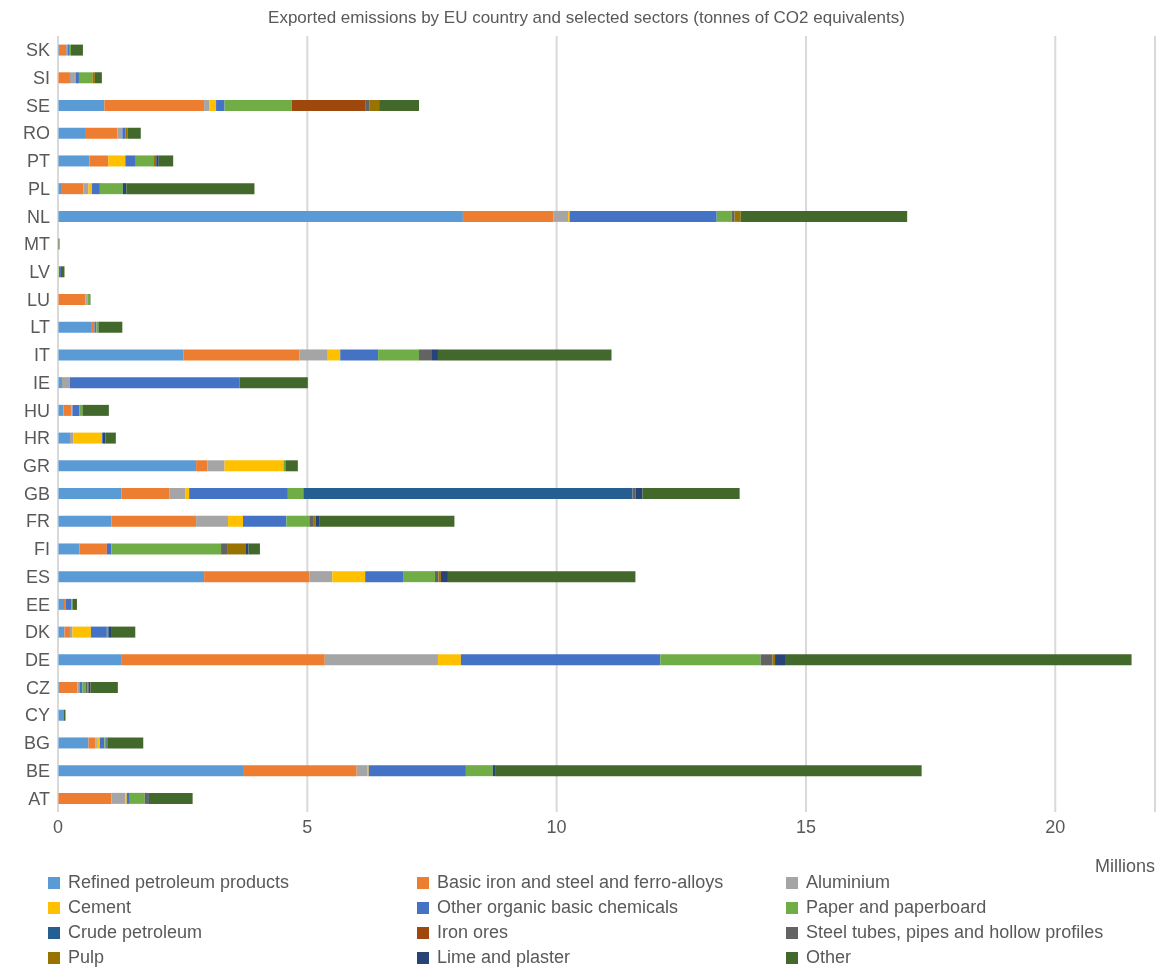 The image size is (1173, 976). I want to click on y-tick-label: RO, so click(36, 133).